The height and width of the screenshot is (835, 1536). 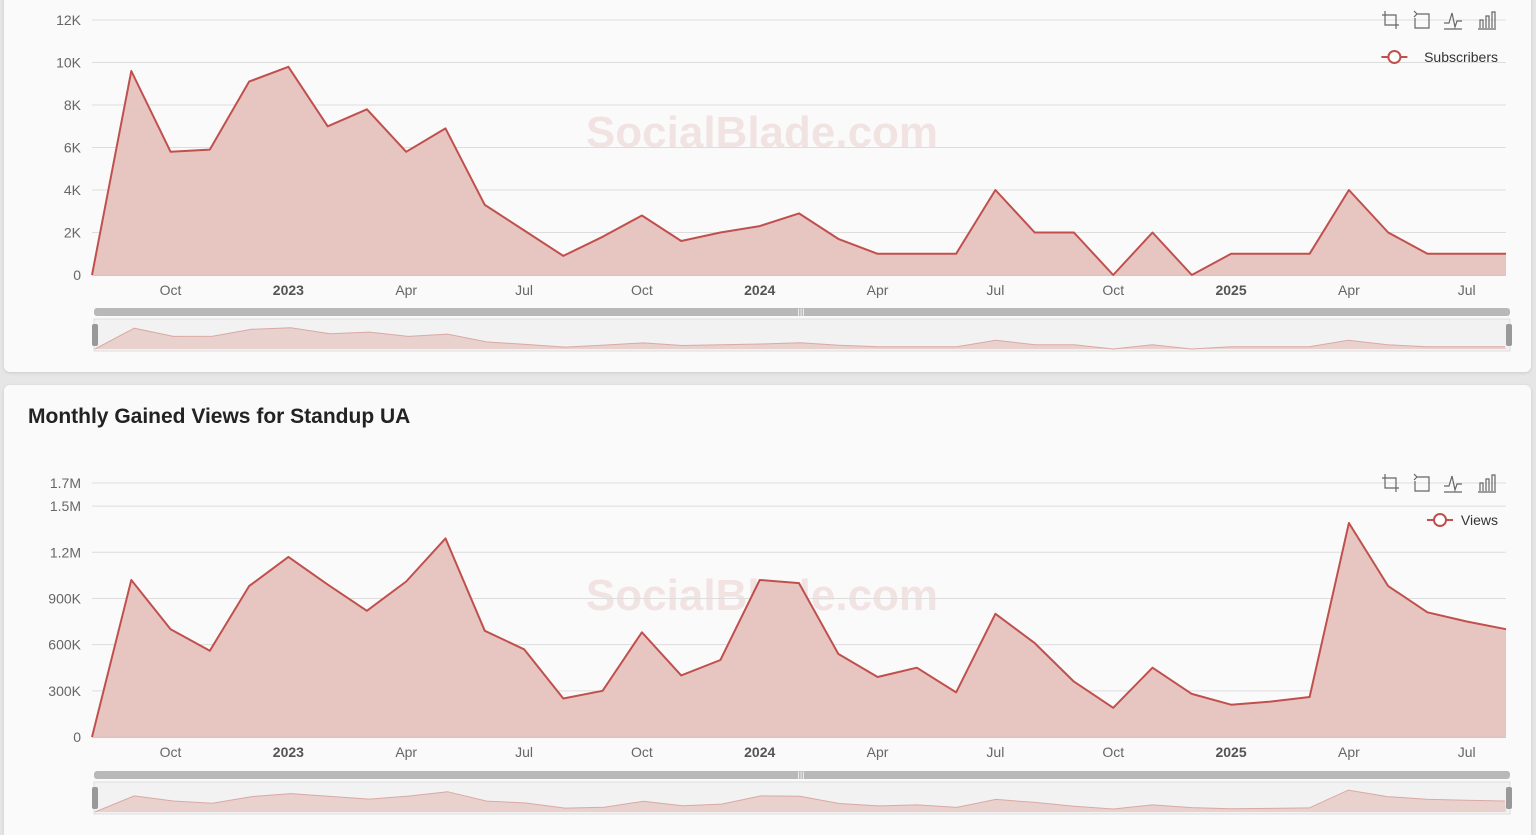 What do you see at coordinates (800, 801) in the screenshot?
I see `slider-preview-line` at bounding box center [800, 801].